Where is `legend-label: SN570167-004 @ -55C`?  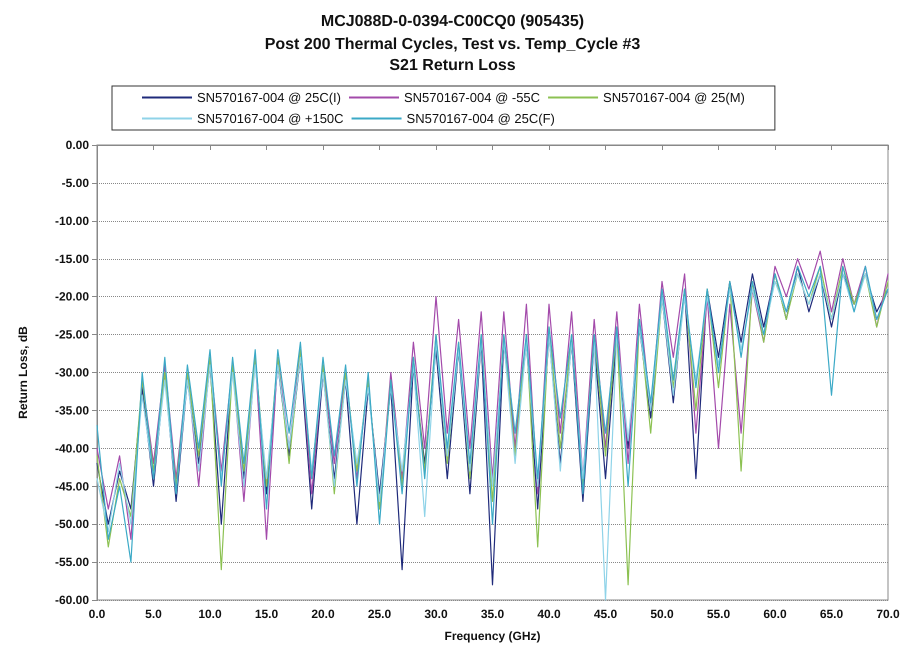 legend-label: SN570167-004 @ -55C is located at coordinates (472, 97).